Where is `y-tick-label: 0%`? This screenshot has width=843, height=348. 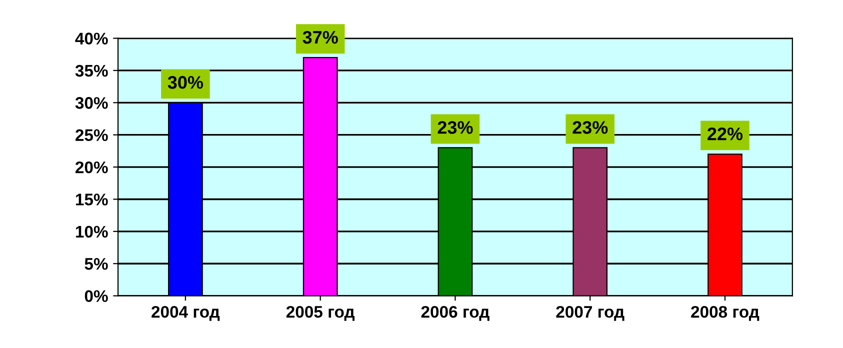
y-tick-label: 0% is located at coordinates (96, 296).